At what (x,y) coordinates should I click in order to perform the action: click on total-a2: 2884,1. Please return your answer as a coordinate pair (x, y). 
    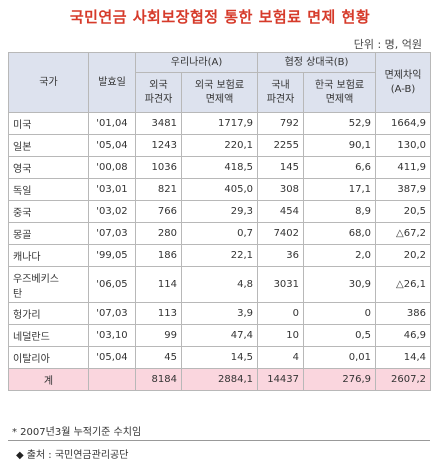
    Looking at the image, I should click on (219, 379).